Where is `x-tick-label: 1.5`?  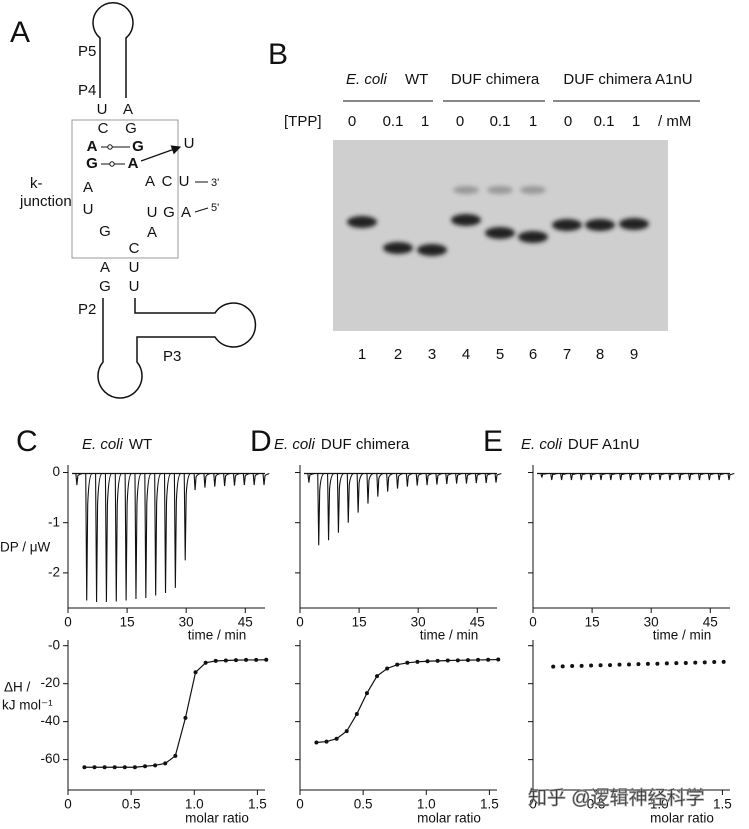 x-tick-label: 1.5 is located at coordinates (722, 804).